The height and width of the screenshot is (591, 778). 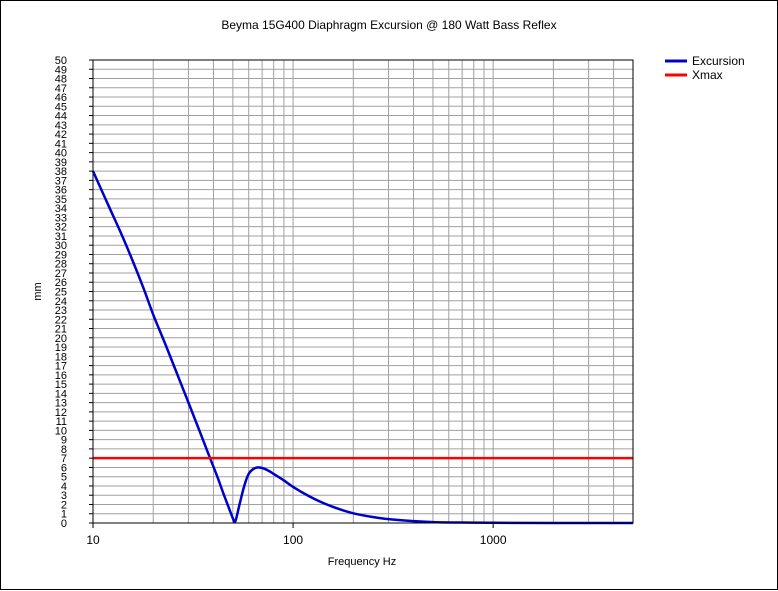 I want to click on y-tick-label: 45, so click(x=61, y=107).